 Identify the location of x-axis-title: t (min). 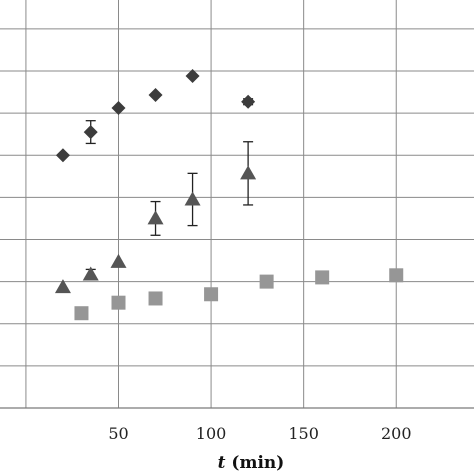
(251, 463).